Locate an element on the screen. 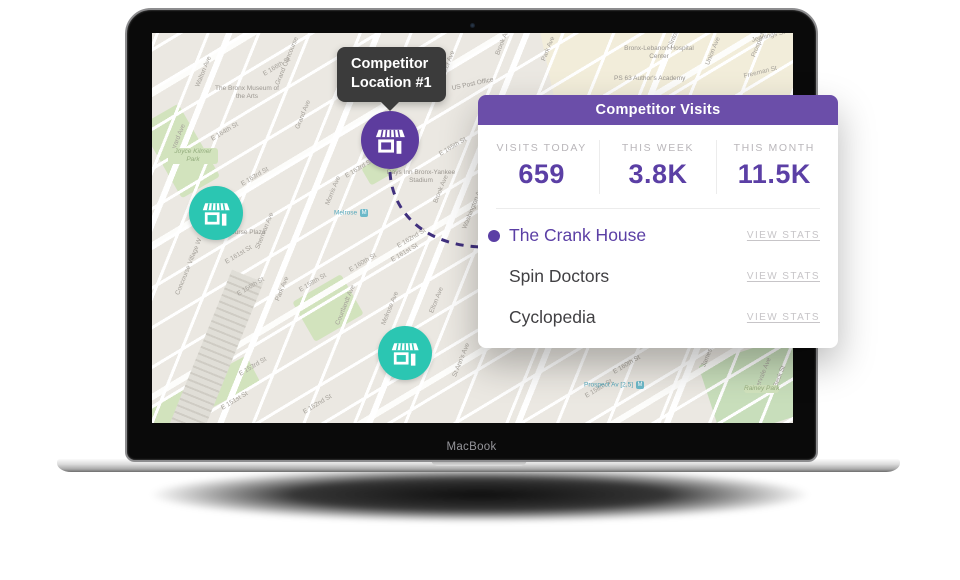 The width and height of the screenshot is (960, 580). map-label-poi: The Bronx Museum of the Arts is located at coordinates (247, 93).